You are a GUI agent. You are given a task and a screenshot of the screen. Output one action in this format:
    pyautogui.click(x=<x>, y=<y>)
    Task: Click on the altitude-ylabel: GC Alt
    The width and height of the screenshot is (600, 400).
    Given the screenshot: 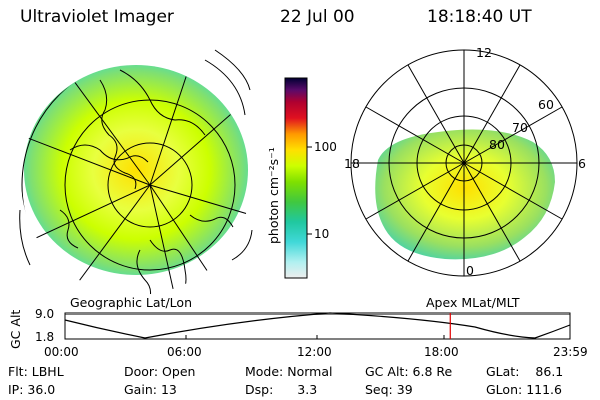 What is the action you would take?
    pyautogui.click(x=15, y=329)
    